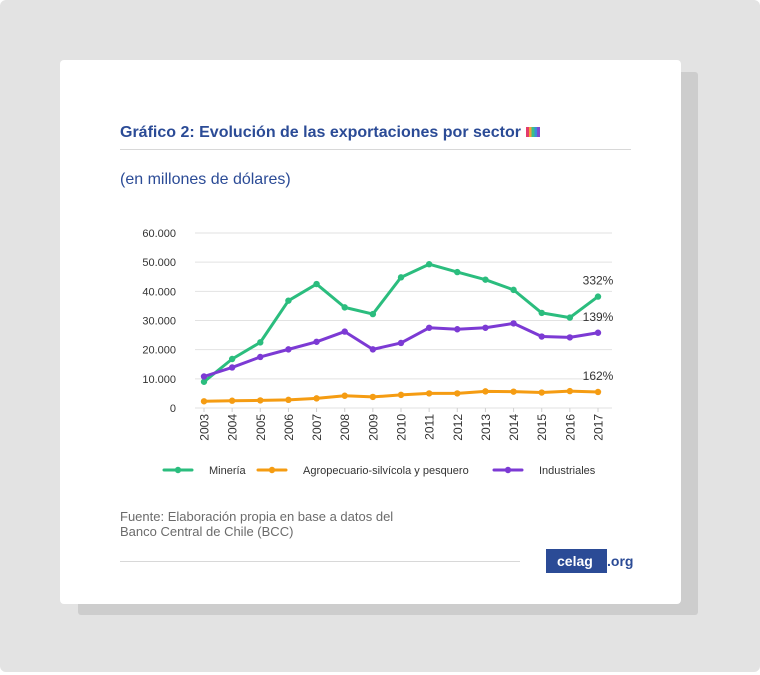 Image resolution: width=760 pixels, height=675 pixels. I want to click on chart-series, so click(401, 333).